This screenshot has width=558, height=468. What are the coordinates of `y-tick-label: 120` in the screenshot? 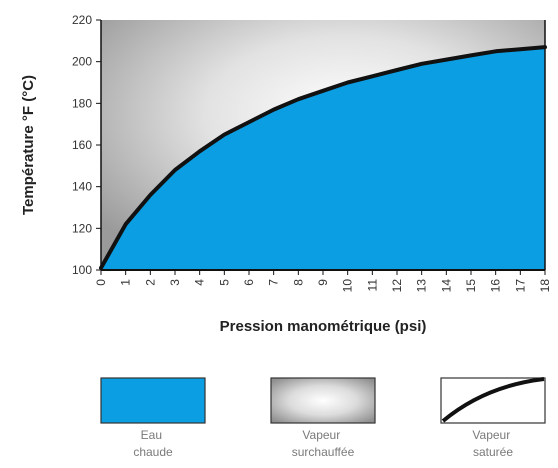 It's located at (82, 228).